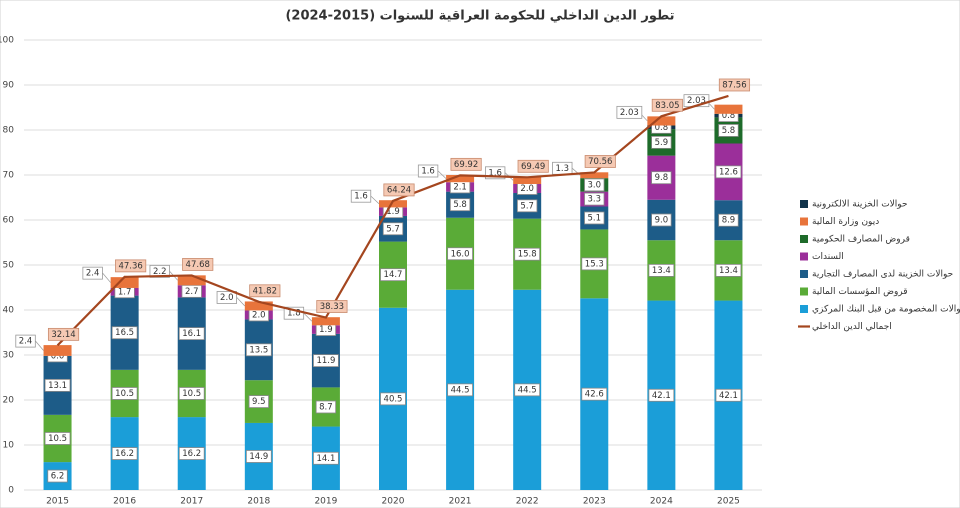 This screenshot has height=508, width=960. I want to click on data-label: 11.9, so click(325, 361).